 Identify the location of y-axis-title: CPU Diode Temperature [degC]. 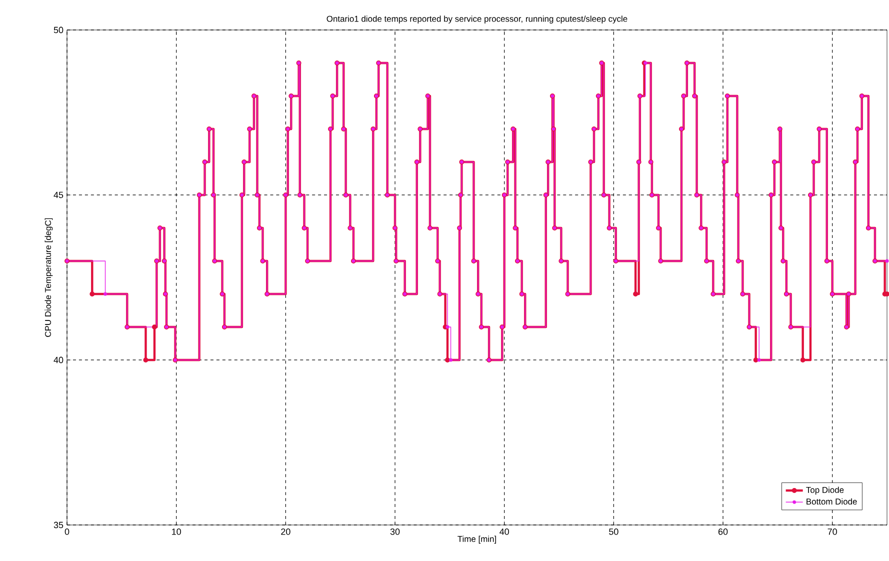
(48, 277).